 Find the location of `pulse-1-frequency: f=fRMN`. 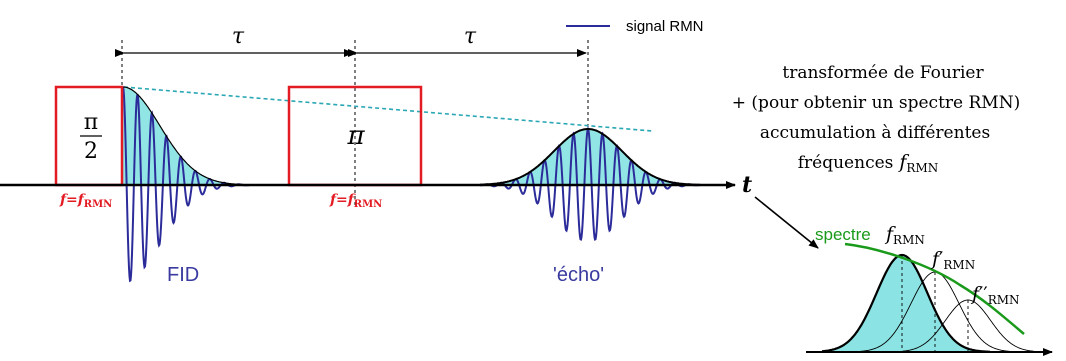

pulse-1-frequency: f=fRMN is located at coordinates (85, 201).